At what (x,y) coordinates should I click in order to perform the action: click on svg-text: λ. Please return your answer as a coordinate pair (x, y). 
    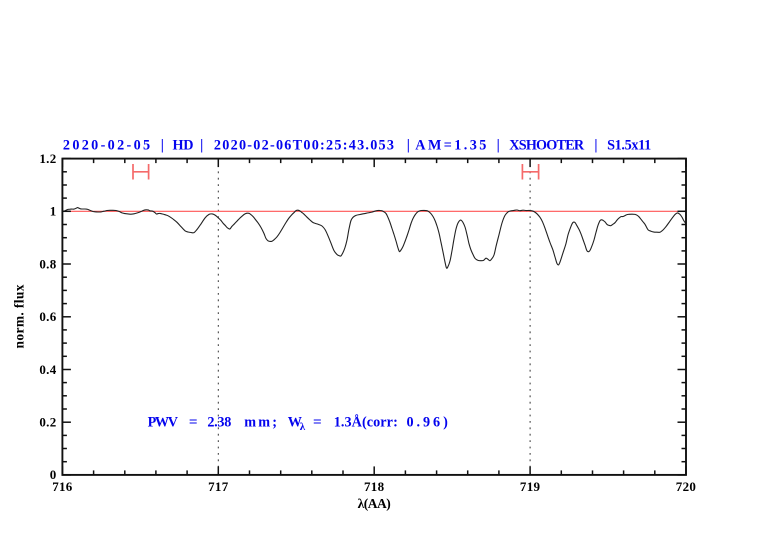
    Looking at the image, I should click on (303, 427).